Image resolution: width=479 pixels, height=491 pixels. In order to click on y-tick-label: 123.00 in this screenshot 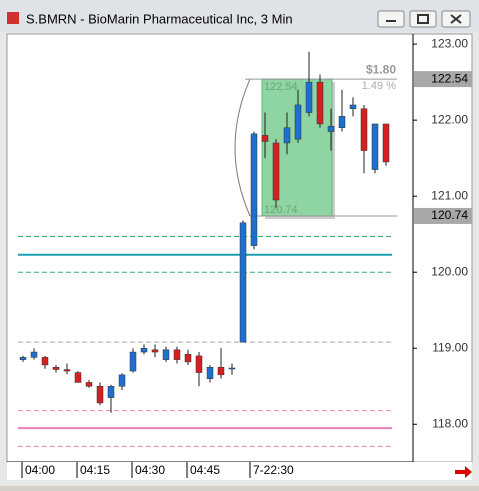, I will do `click(449, 43)`.